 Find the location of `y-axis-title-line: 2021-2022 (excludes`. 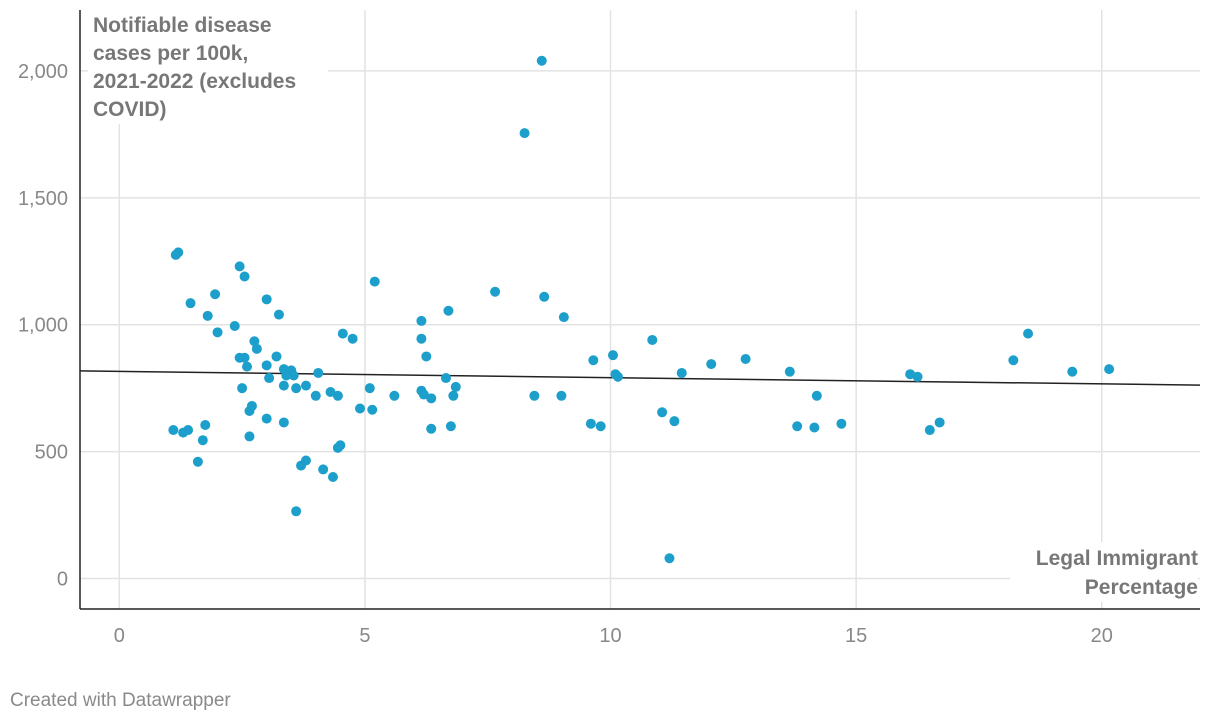

y-axis-title-line: 2021-2022 (excludes is located at coordinates (194, 81).